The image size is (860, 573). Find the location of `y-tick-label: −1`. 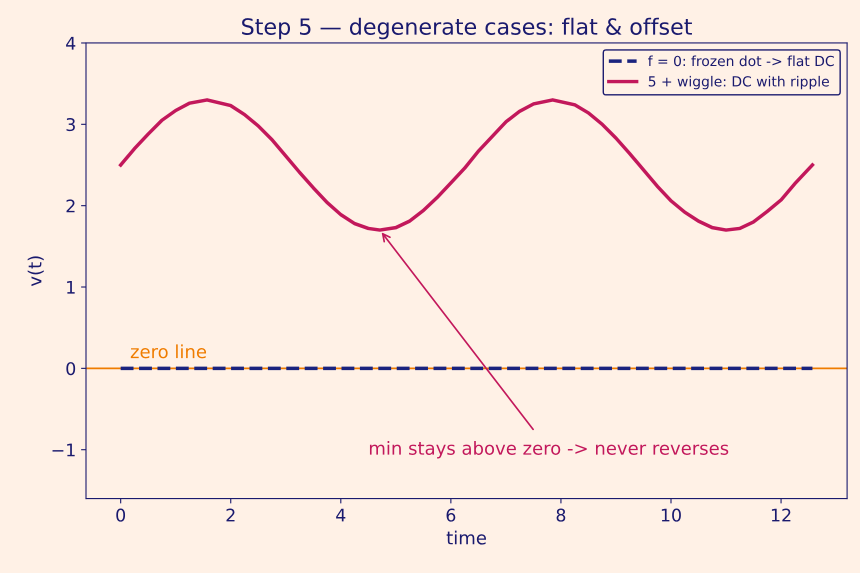

y-tick-label: −1 is located at coordinates (63, 450).